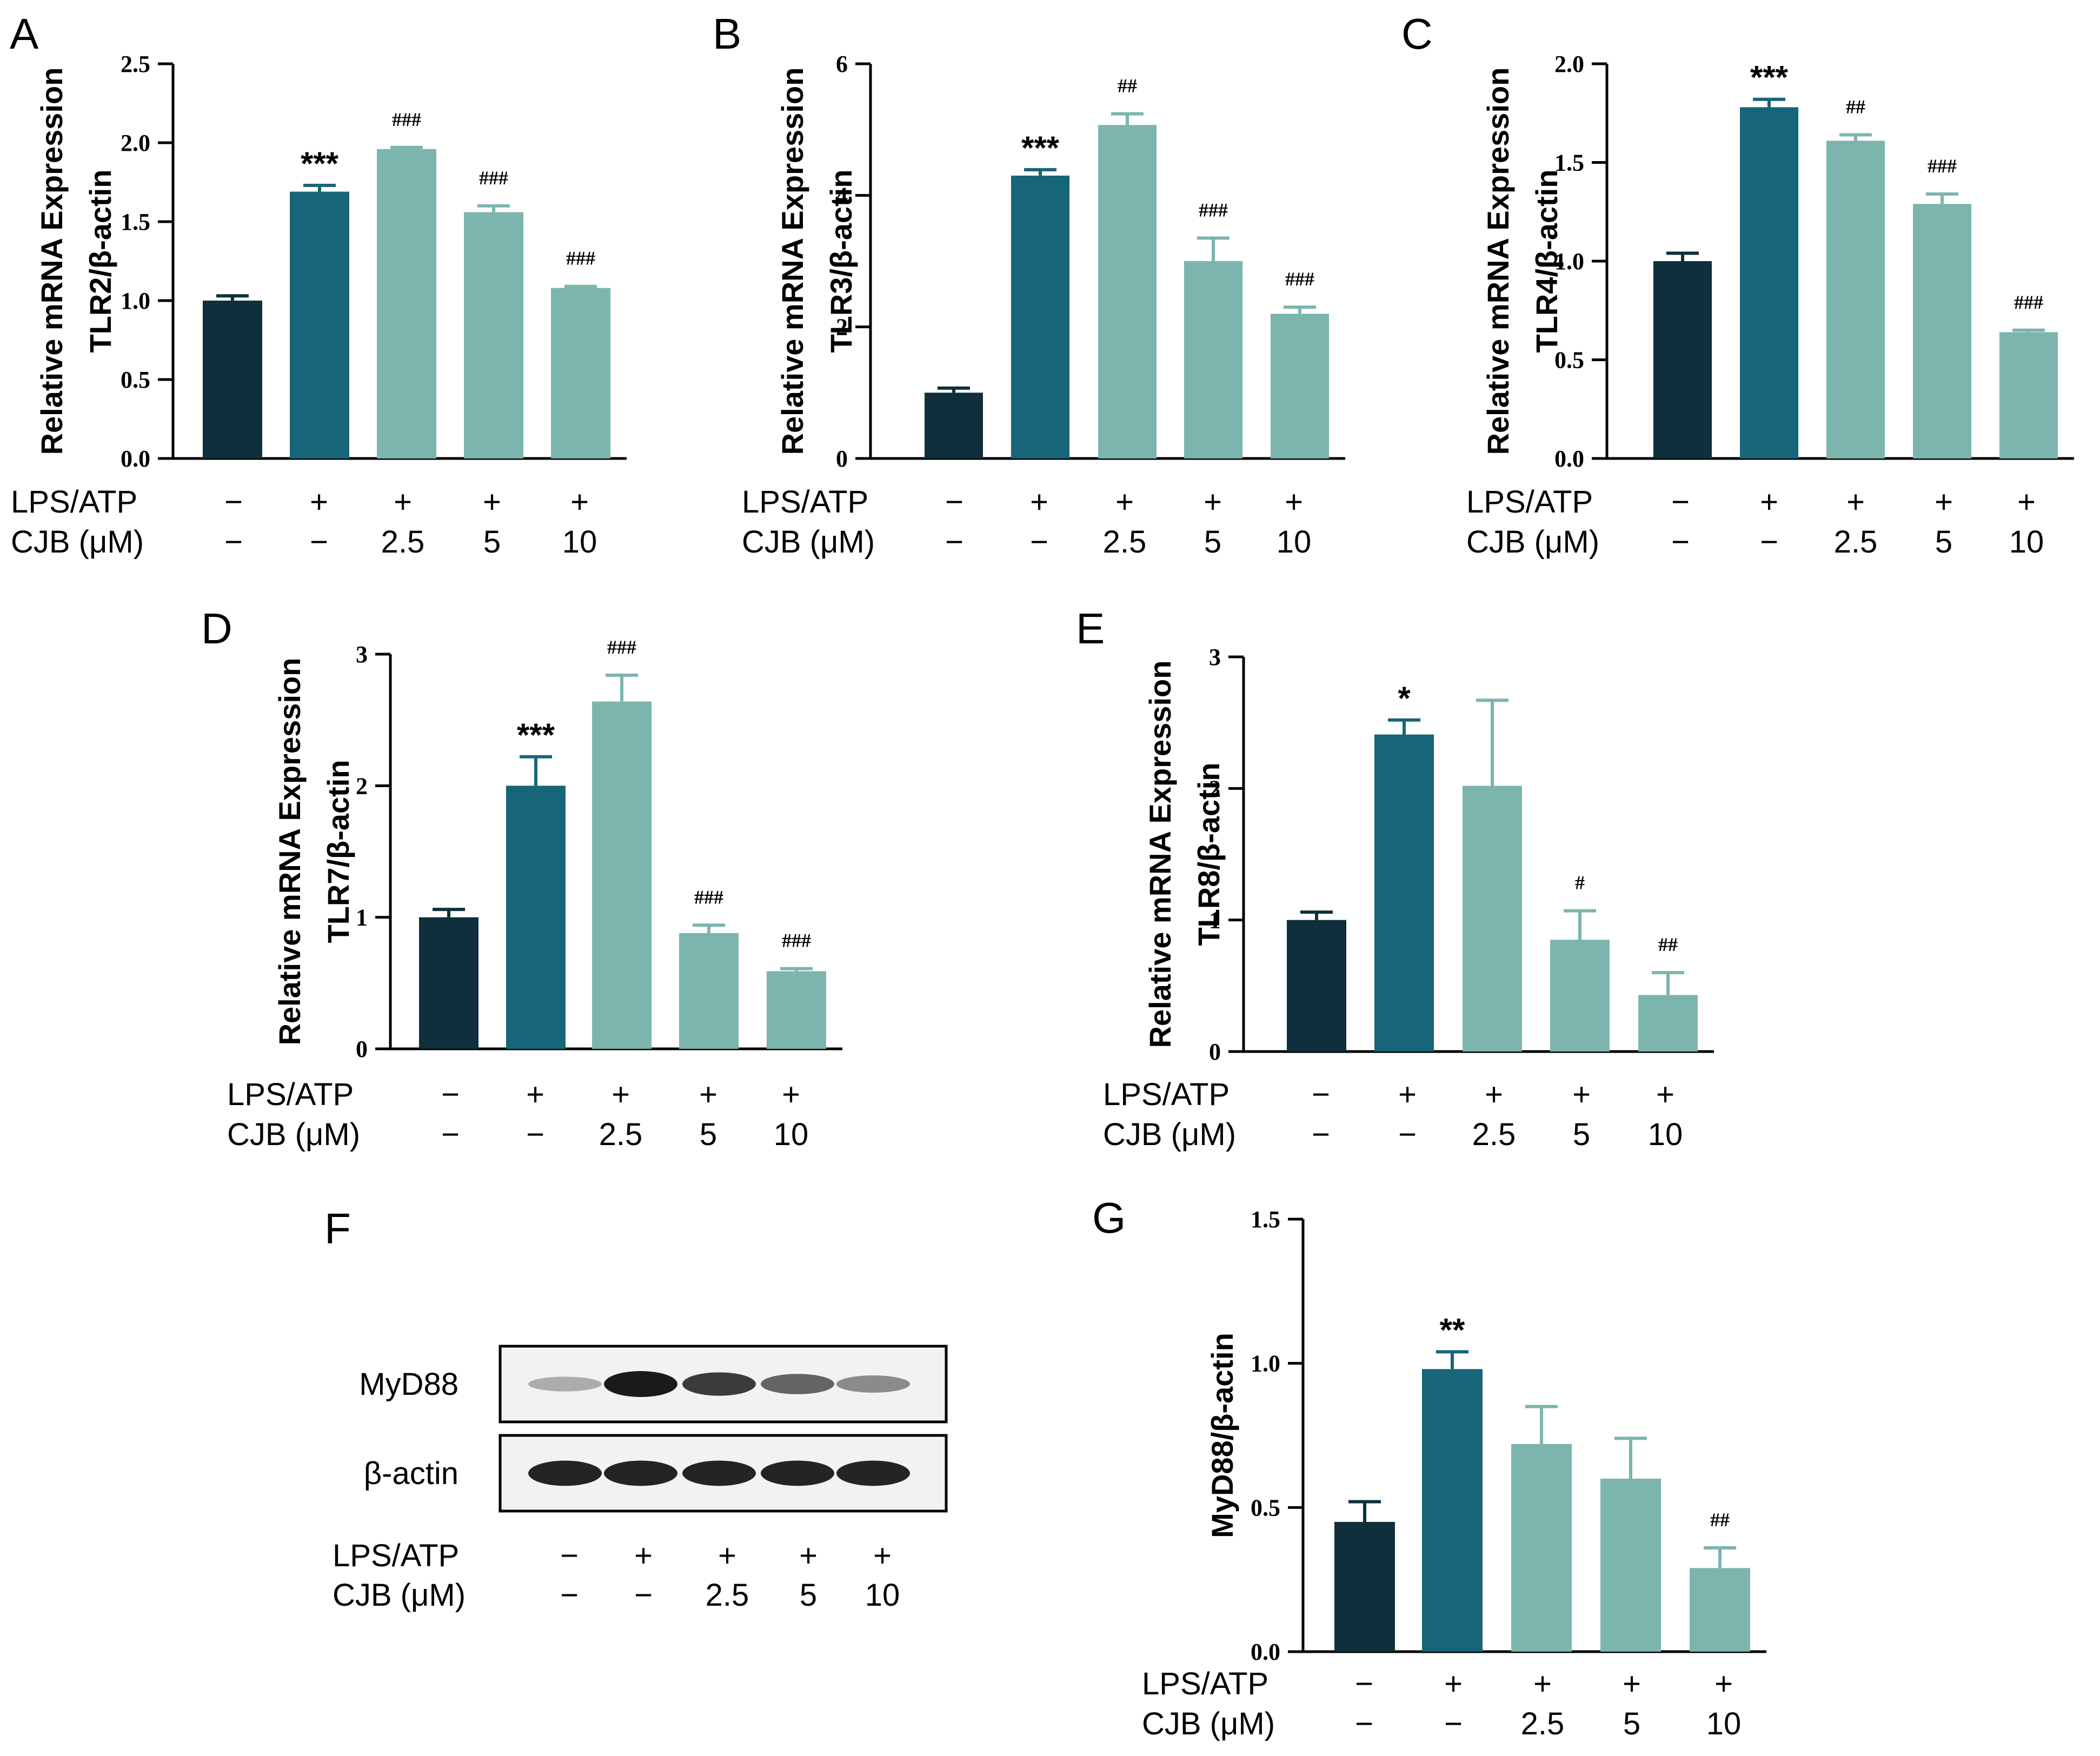  What do you see at coordinates (805, 502) in the screenshot?
I see `panel-b-lps-atp-label: LPS/ATP` at bounding box center [805, 502].